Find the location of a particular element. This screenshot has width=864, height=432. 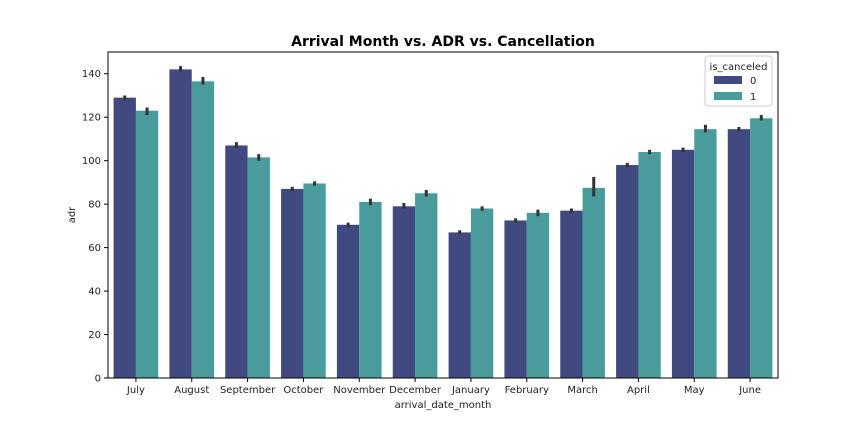

y-tick-label: 100 is located at coordinates (91, 161).